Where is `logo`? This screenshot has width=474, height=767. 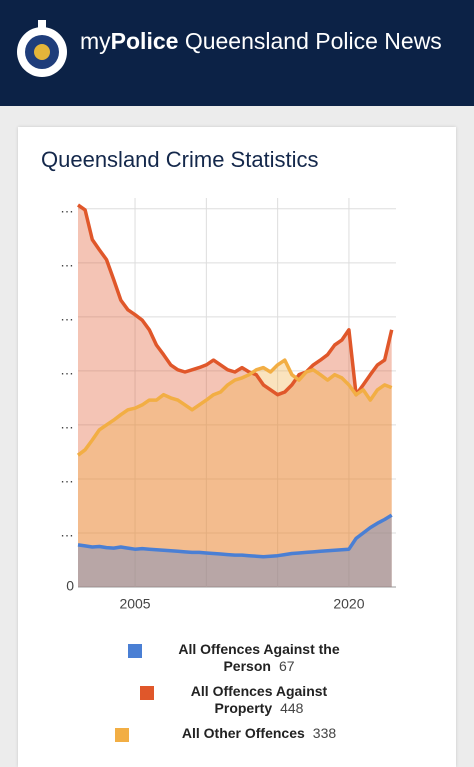 logo is located at coordinates (42, 48).